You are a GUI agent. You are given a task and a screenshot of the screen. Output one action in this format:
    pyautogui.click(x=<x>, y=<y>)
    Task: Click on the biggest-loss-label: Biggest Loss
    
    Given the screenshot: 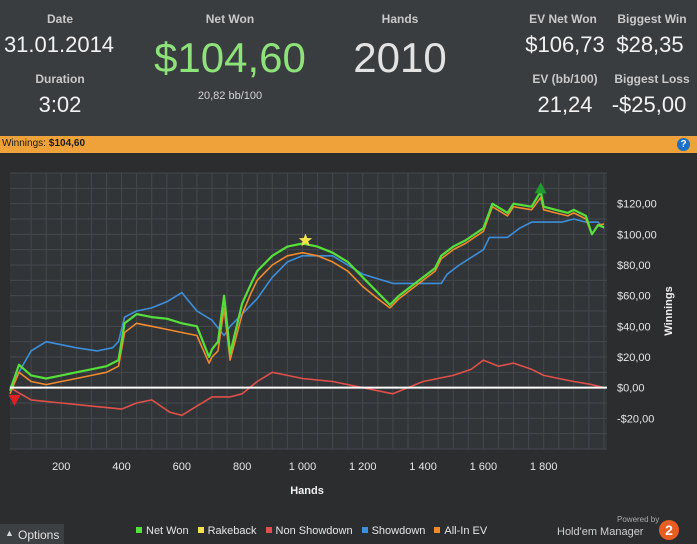 What is the action you would take?
    pyautogui.click(x=652, y=79)
    